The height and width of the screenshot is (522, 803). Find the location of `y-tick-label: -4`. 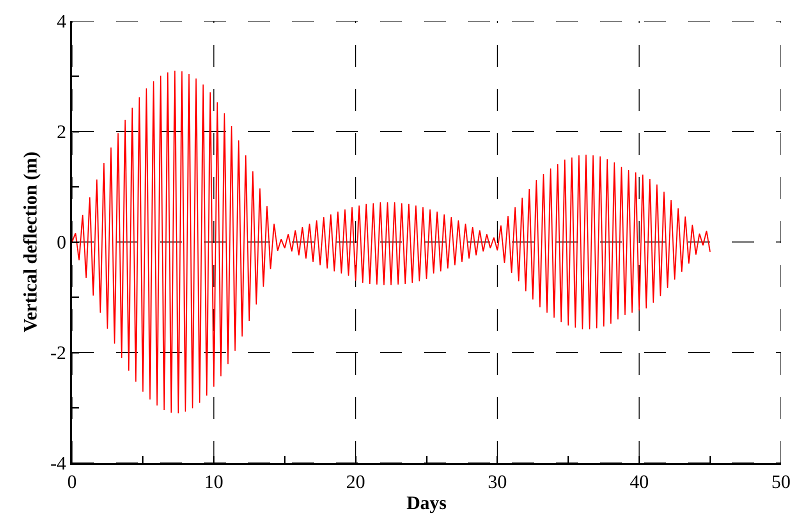

y-tick-label: -4 is located at coordinates (58, 464).